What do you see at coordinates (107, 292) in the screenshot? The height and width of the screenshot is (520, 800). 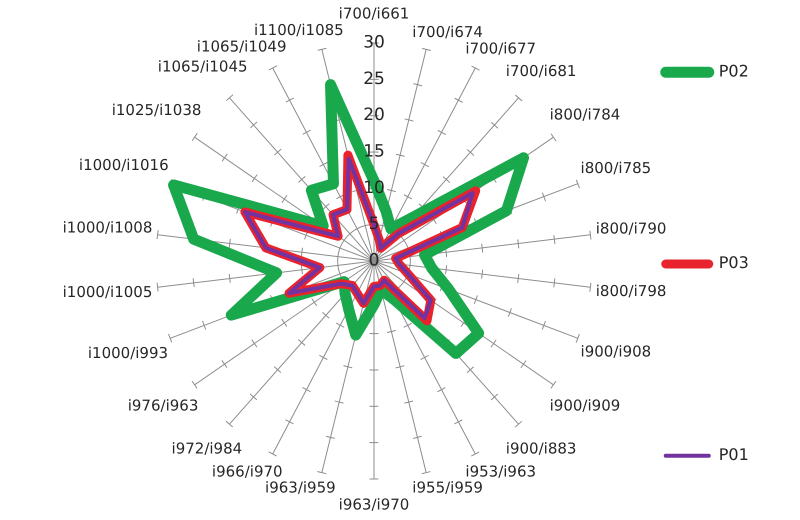 I see `spoke-label: i1000/i1005` at bounding box center [107, 292].